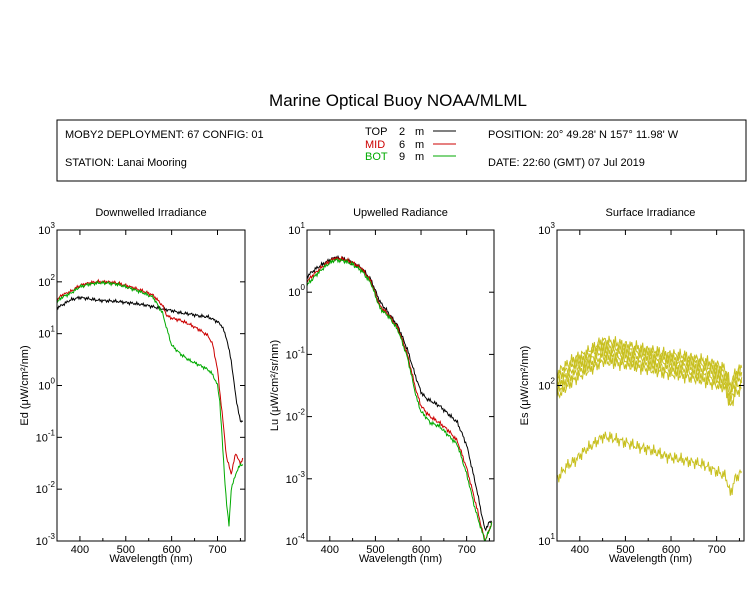 This screenshot has width=750, height=600. What do you see at coordinates (375, 145) in the screenshot?
I see `legend-name-mid: MID` at bounding box center [375, 145].